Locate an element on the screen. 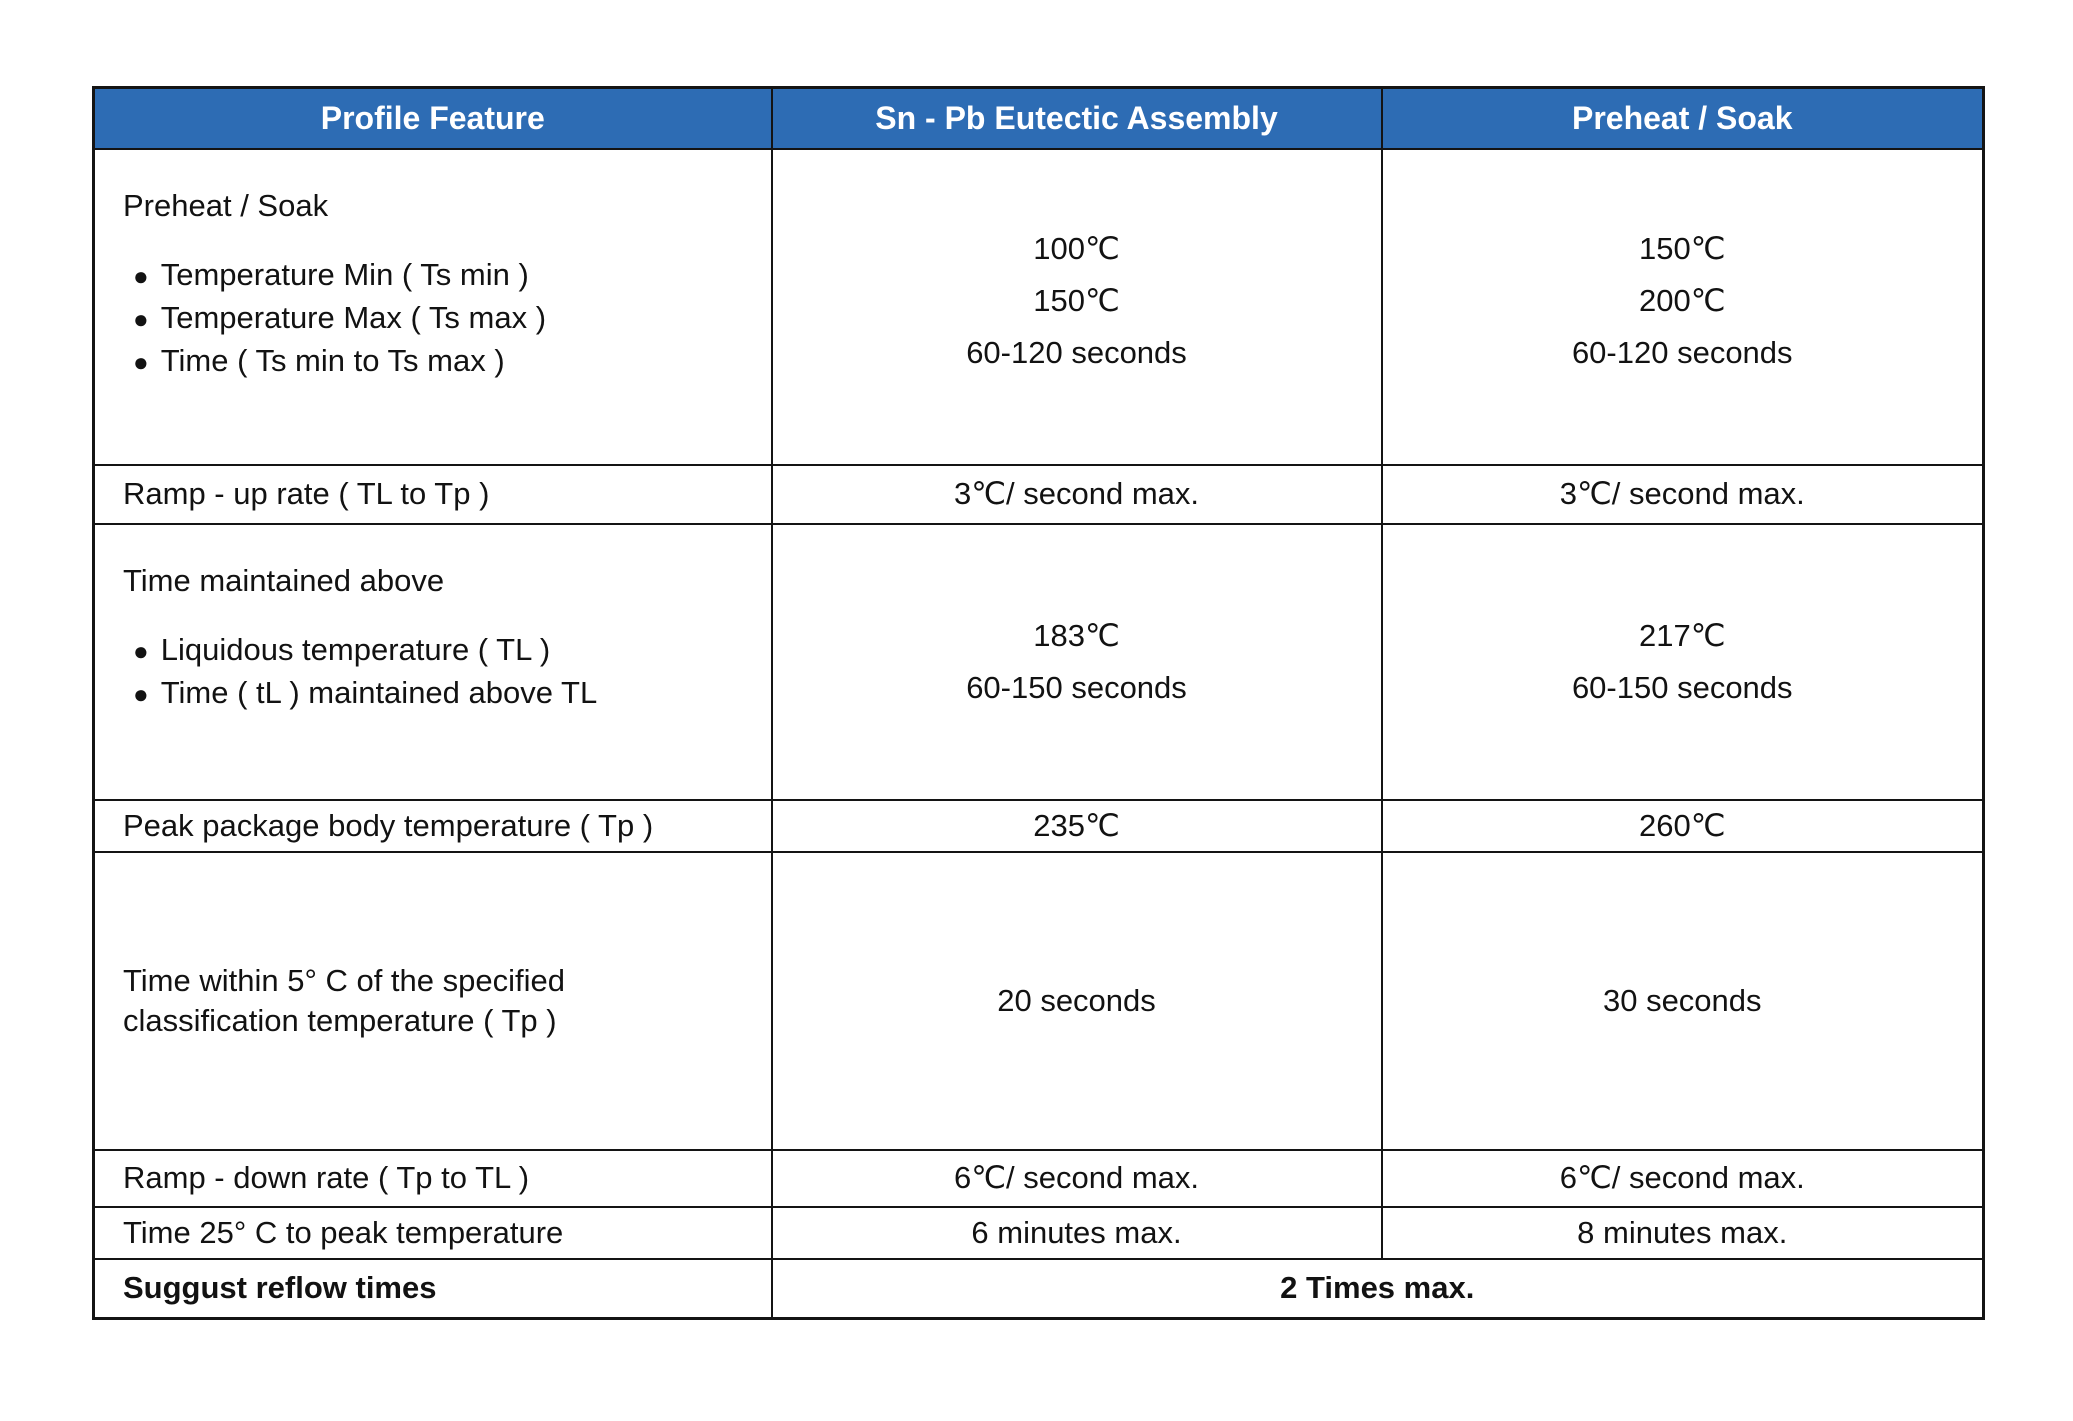 The image size is (2073, 1421). cell-preheat-soak-preheat: 150℃ 200℃ 60-120 seconds is located at coordinates (1682, 306).